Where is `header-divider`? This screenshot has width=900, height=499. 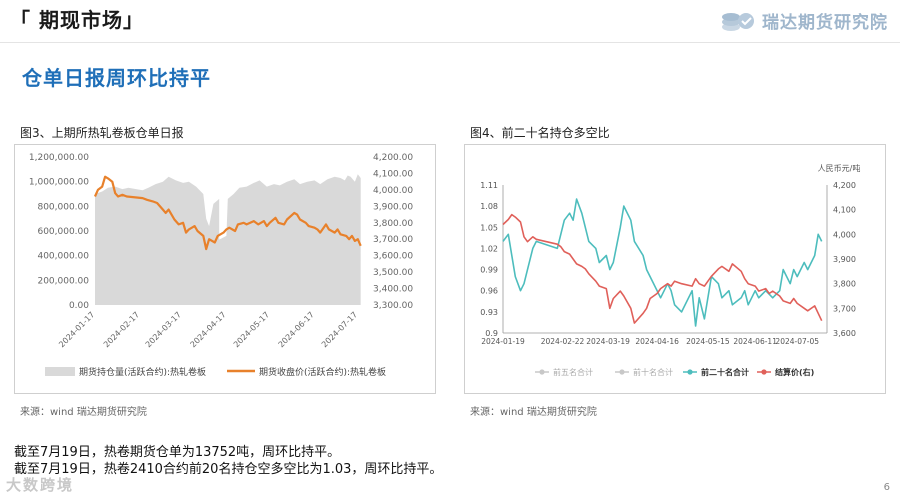 header-divider is located at coordinates (450, 42).